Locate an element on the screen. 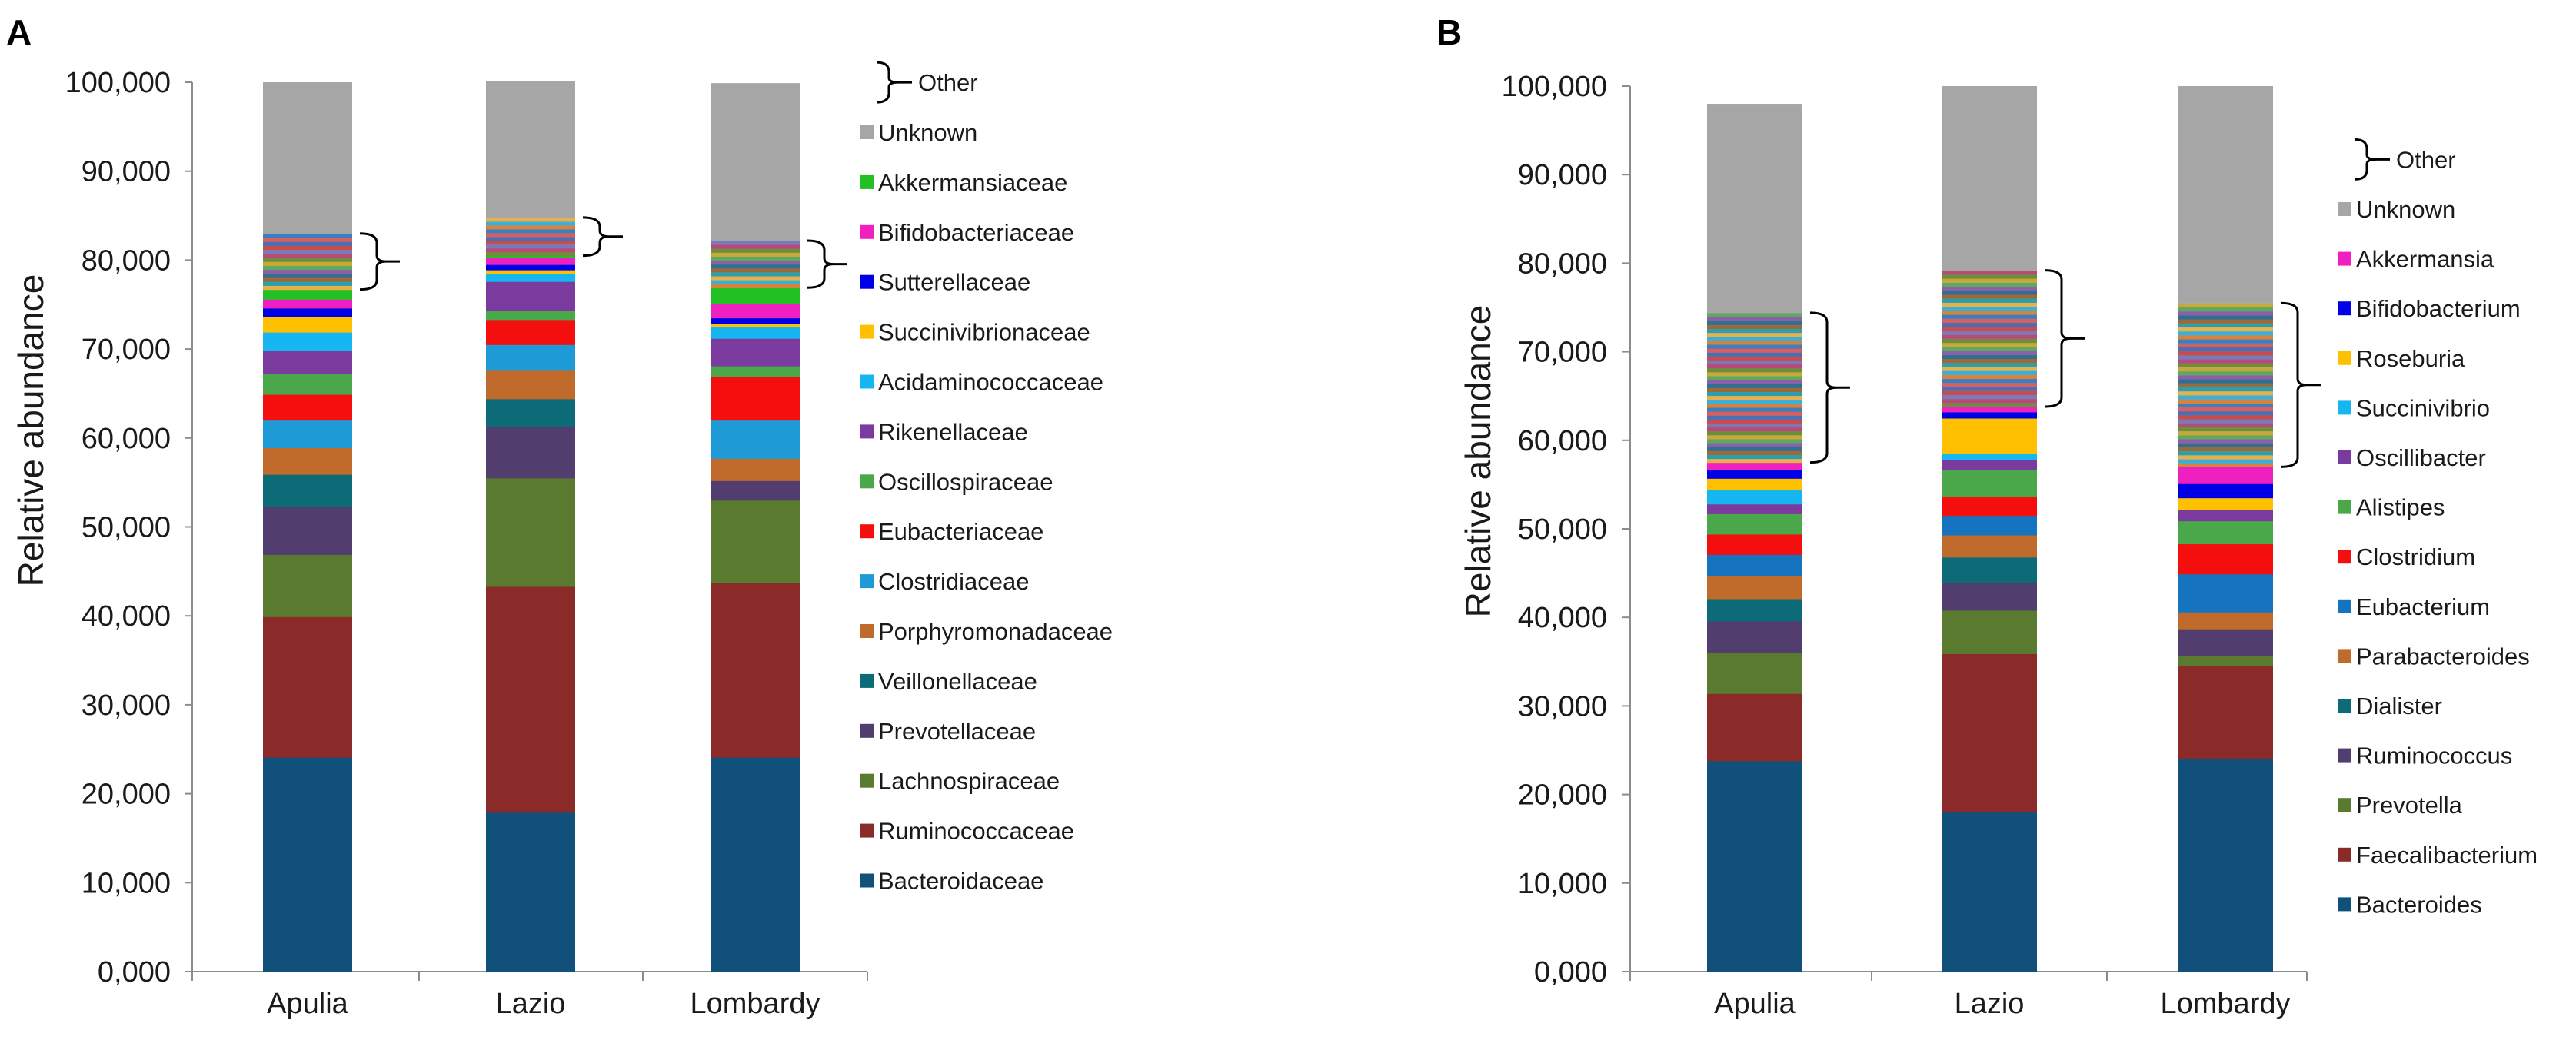  y-tick-label: 20,000 is located at coordinates (127, 795).